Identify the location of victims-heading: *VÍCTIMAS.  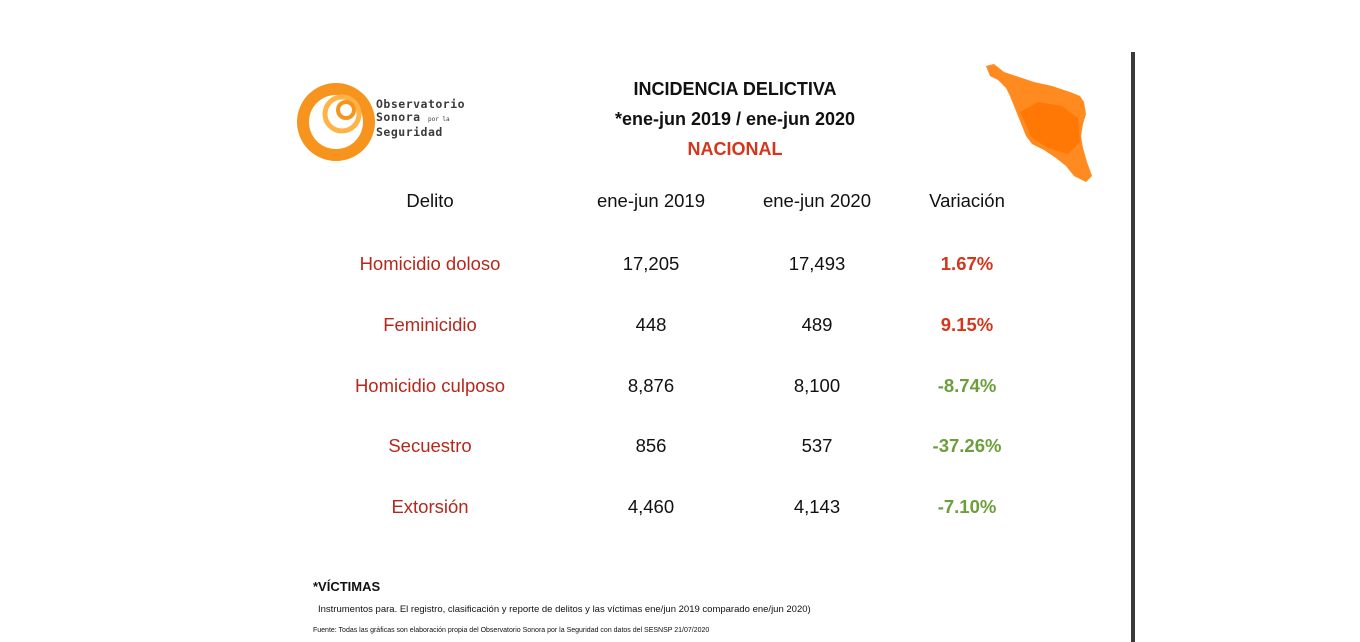
(347, 586).